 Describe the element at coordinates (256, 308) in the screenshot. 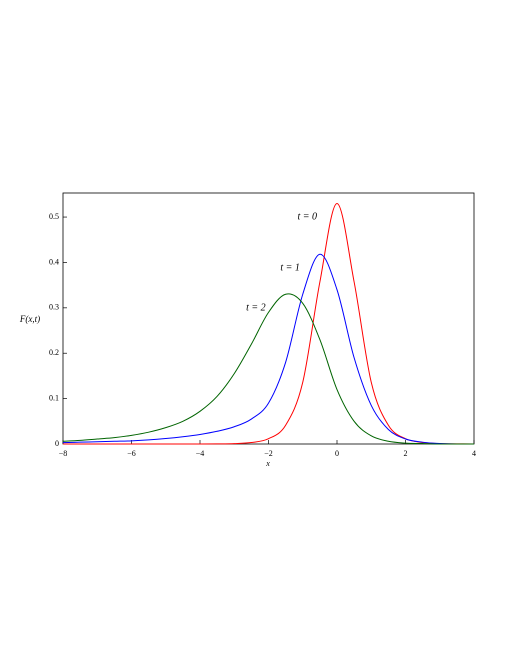

I see `curve-label: t = 2` at that location.